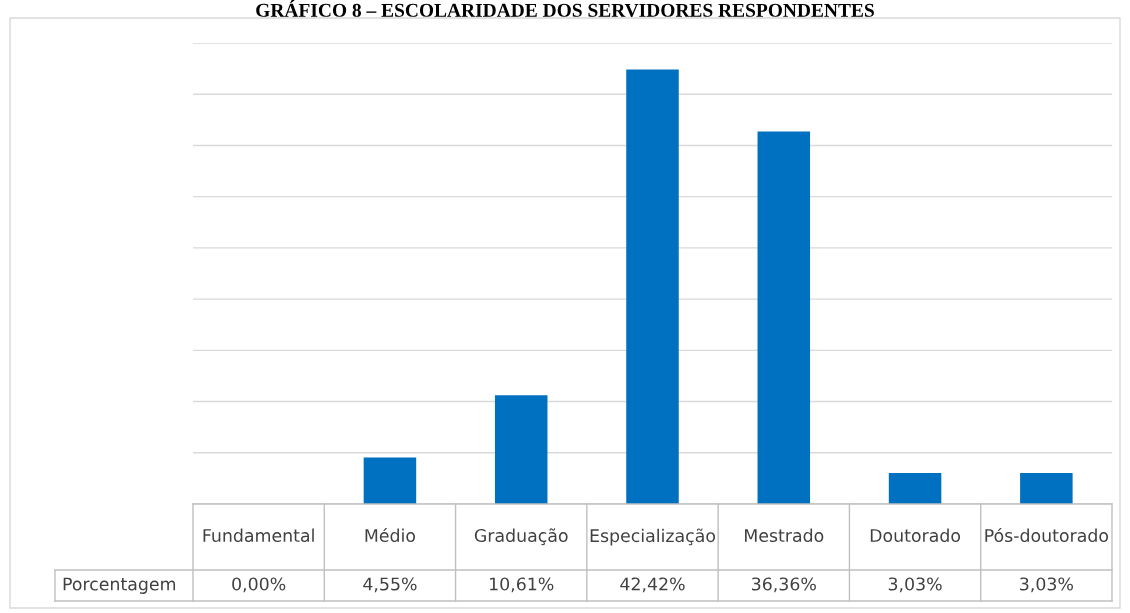  What do you see at coordinates (258, 535) in the screenshot?
I see `x-tick-label: Fundamental` at bounding box center [258, 535].